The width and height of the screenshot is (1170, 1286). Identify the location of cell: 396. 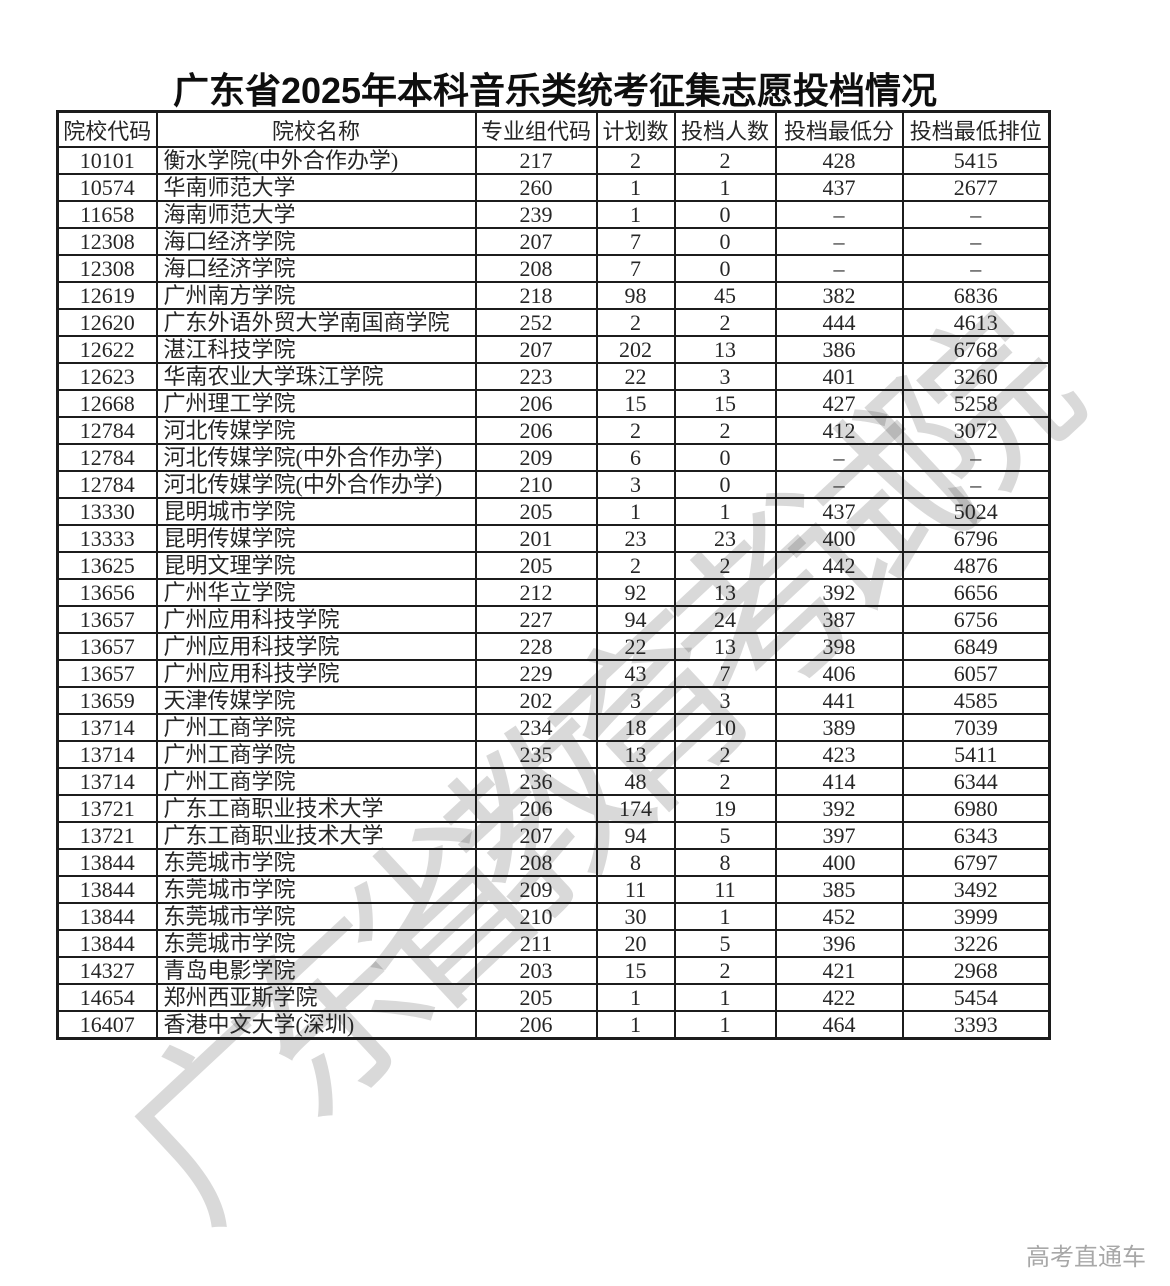
(839, 943).